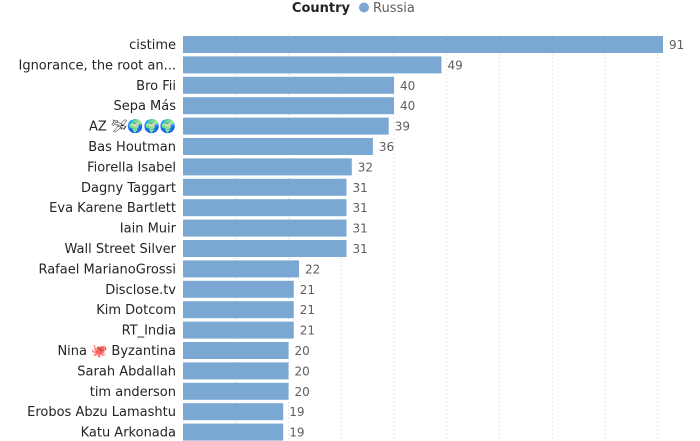  What do you see at coordinates (156, 86) in the screenshot?
I see `category-label: Bro Fii` at bounding box center [156, 86].